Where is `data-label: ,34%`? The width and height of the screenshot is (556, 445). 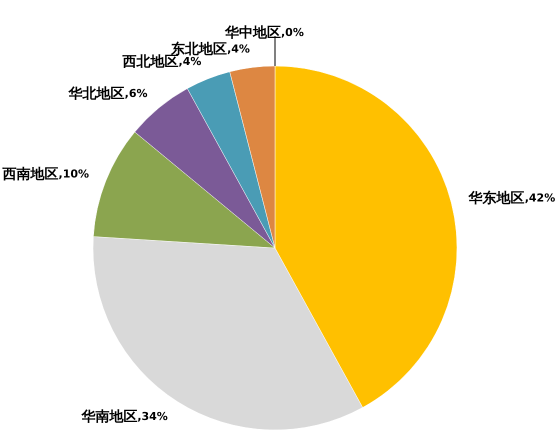
data-label: ,34% is located at coordinates (152, 416).